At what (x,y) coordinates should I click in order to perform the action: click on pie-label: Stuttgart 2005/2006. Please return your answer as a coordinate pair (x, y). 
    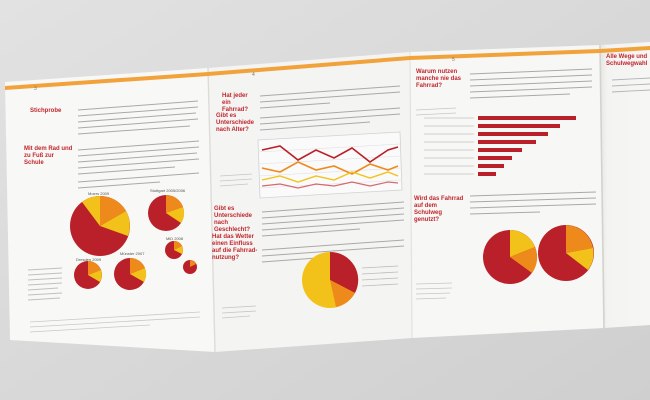
    Looking at the image, I should click on (168, 190).